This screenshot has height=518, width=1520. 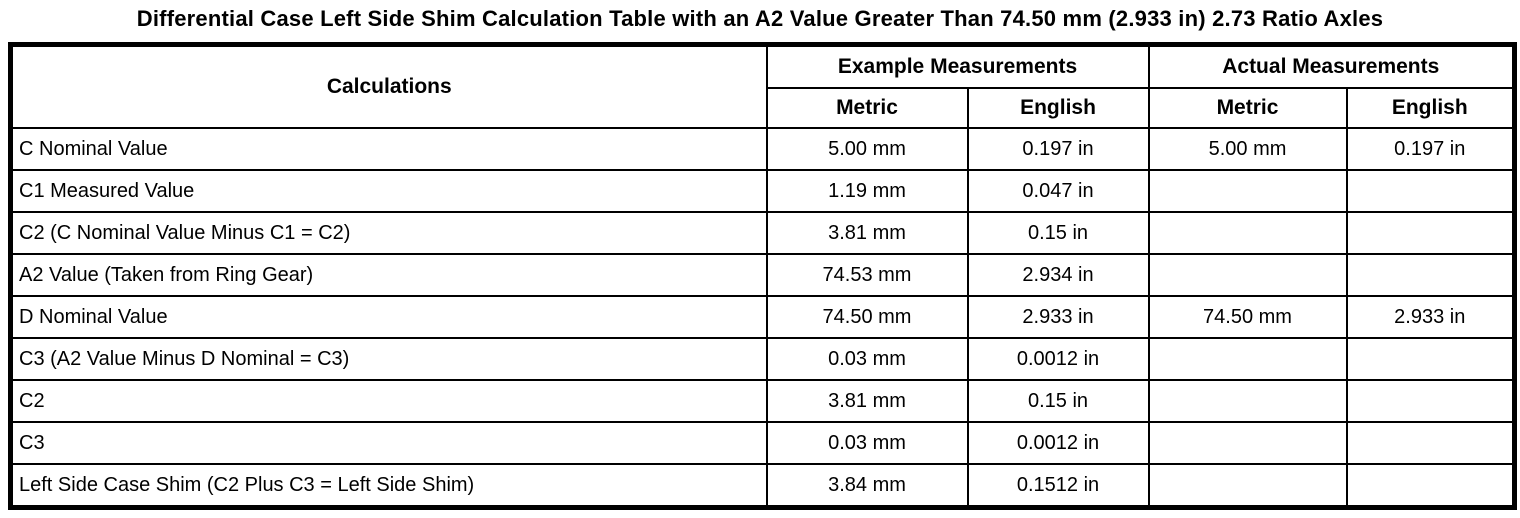 I want to click on col-header-example-metric: Metric, so click(x=867, y=108).